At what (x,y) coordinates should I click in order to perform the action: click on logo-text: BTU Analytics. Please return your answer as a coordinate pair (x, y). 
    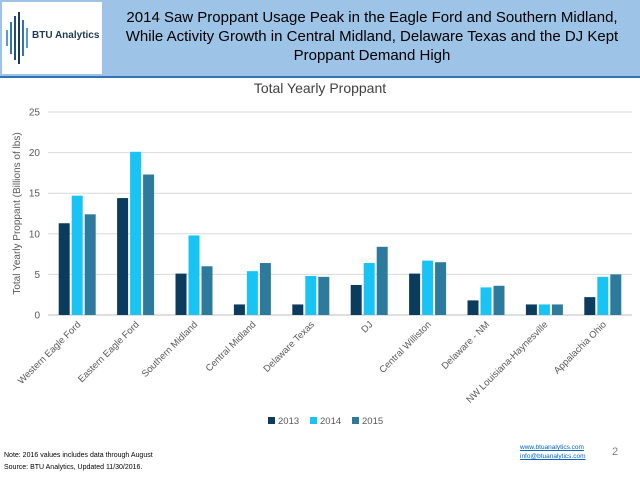
    Looking at the image, I should click on (66, 35).